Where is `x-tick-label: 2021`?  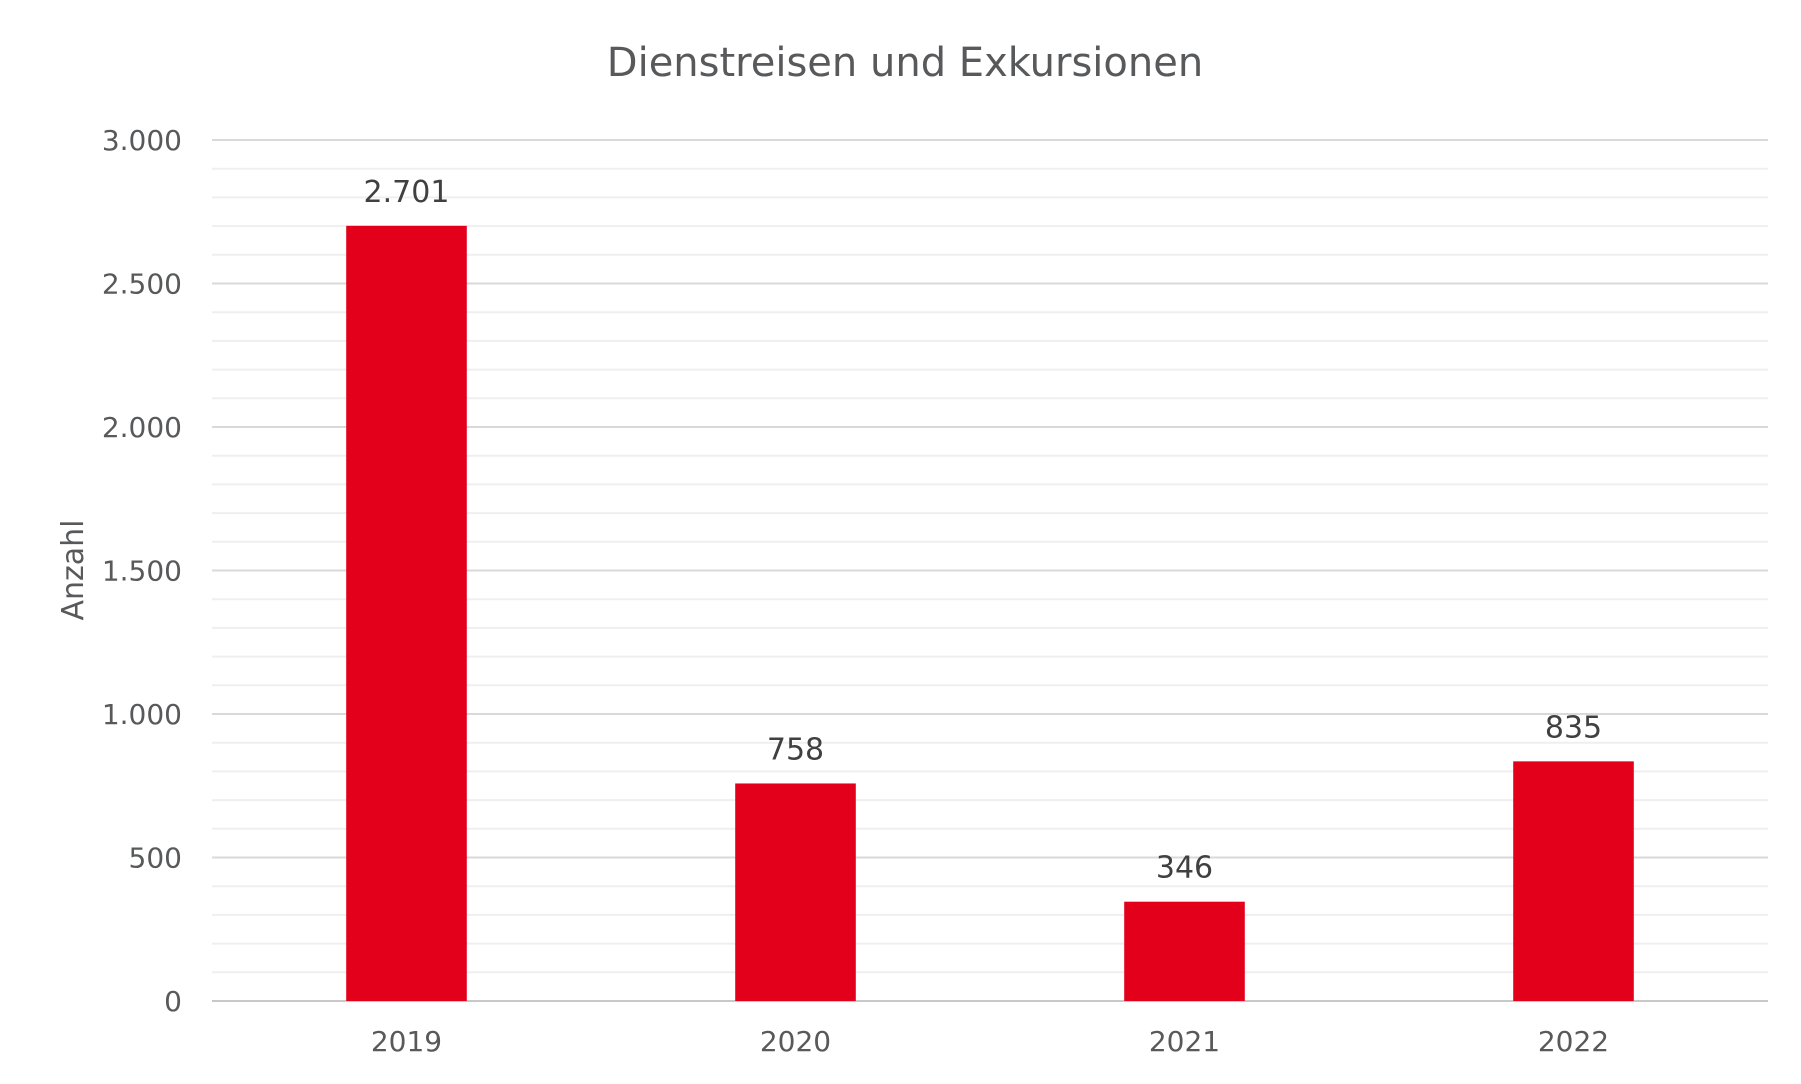 x-tick-label: 2021 is located at coordinates (1184, 1041).